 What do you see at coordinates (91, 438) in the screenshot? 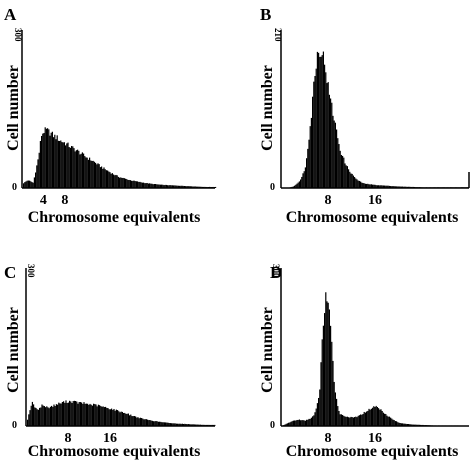
I see `x-tick-labels-c: 8 16` at bounding box center [91, 438].